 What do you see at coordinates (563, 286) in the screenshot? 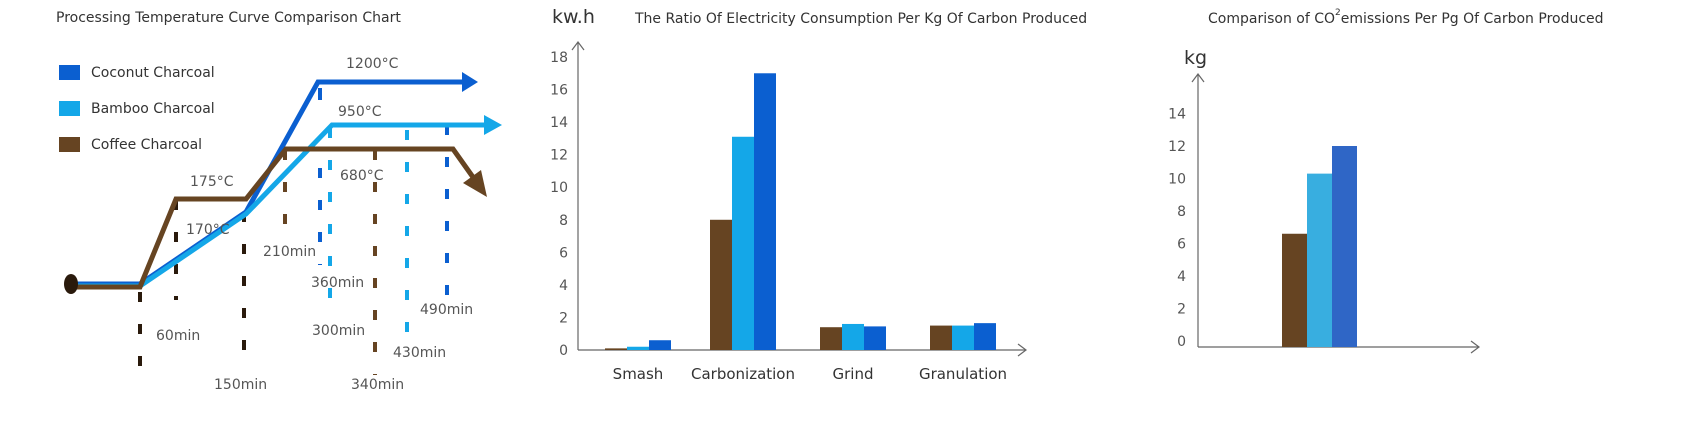
I see `electricity-y-tick-4: 4` at bounding box center [563, 286].